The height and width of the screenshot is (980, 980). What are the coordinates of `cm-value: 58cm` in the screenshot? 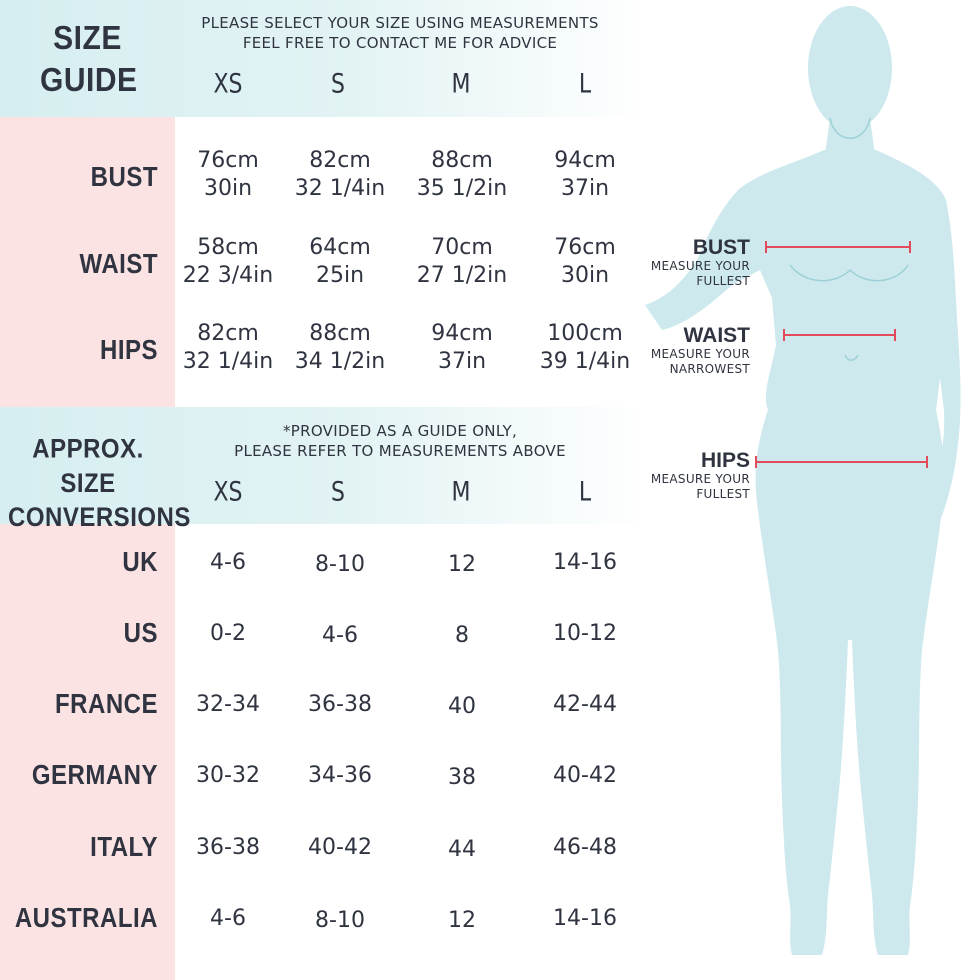 It's located at (228, 247).